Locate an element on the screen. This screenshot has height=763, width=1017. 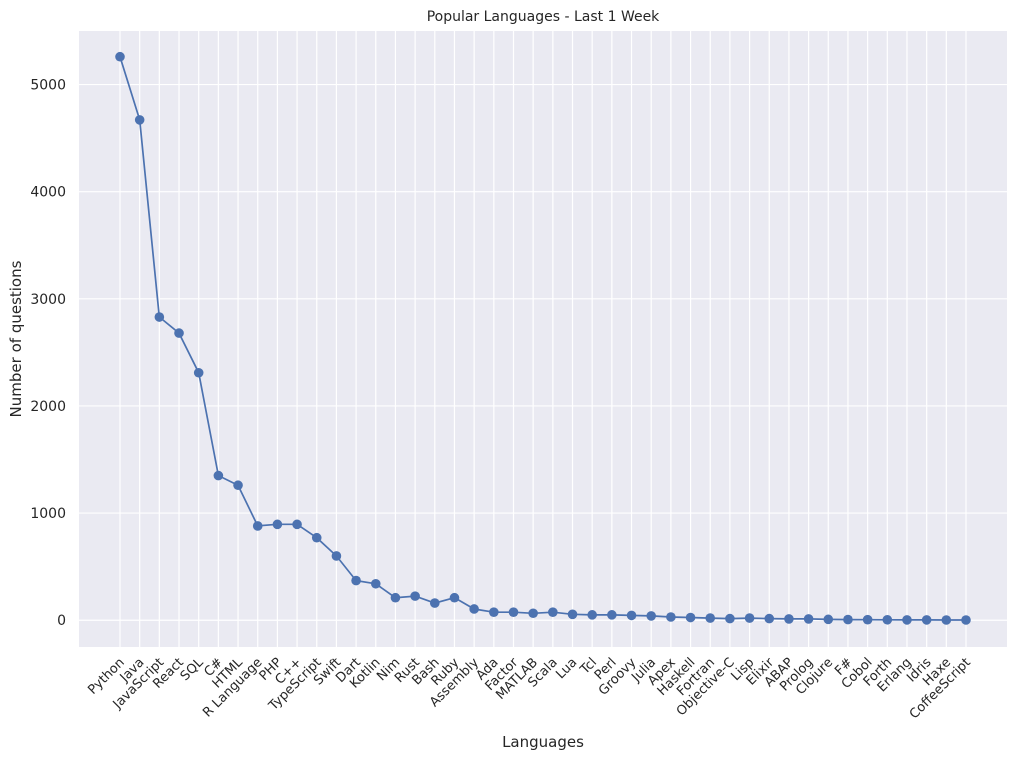
y-tick-label: 3000 is located at coordinates (48, 300).